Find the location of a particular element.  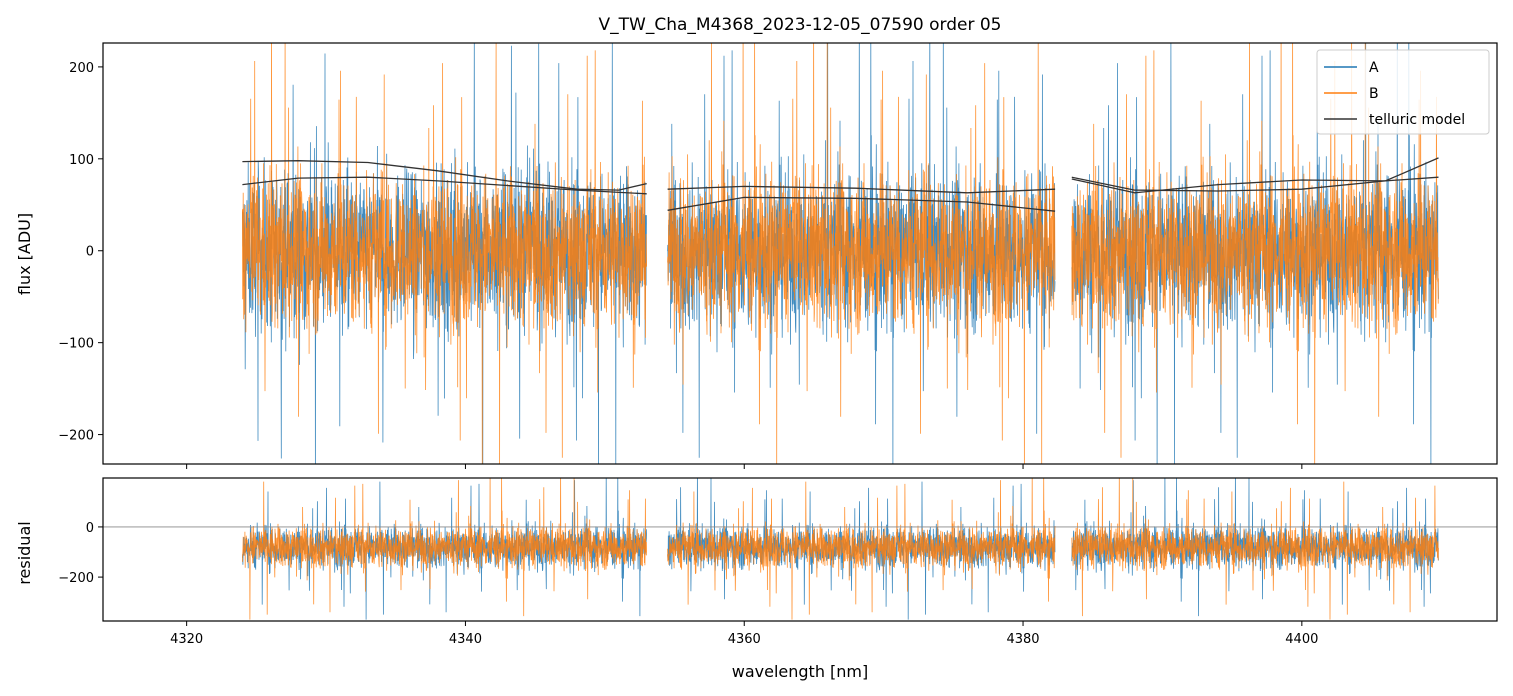

x-tick-label: 4360 is located at coordinates (744, 639).